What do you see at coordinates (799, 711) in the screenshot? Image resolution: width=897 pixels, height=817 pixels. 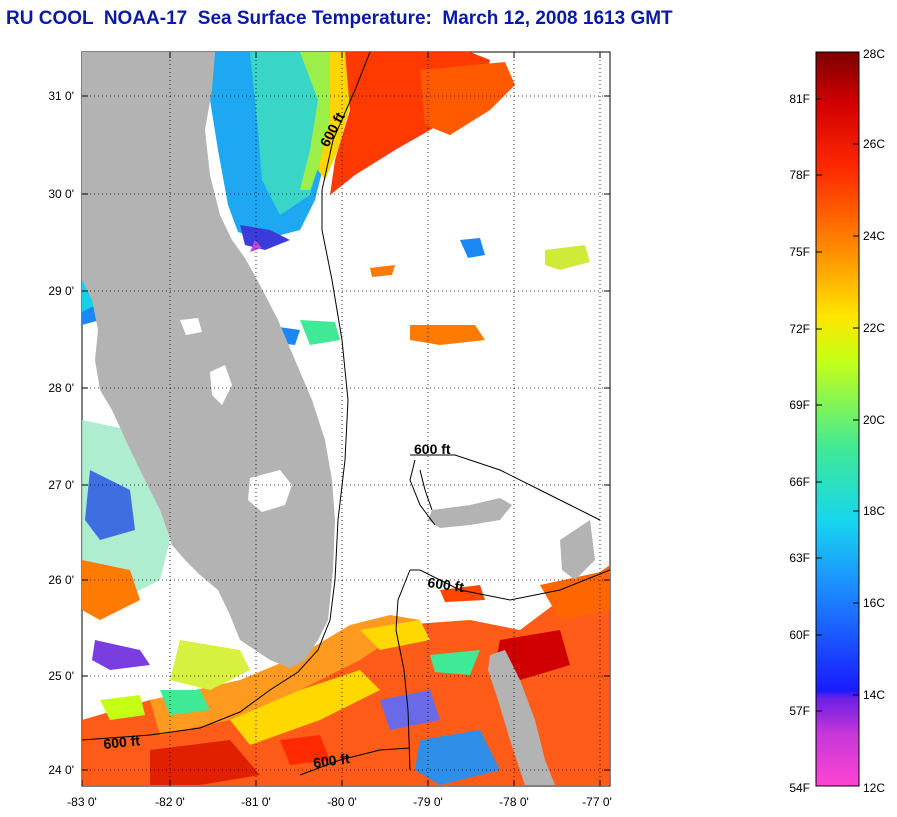 I see `f-label: 57F` at bounding box center [799, 711].